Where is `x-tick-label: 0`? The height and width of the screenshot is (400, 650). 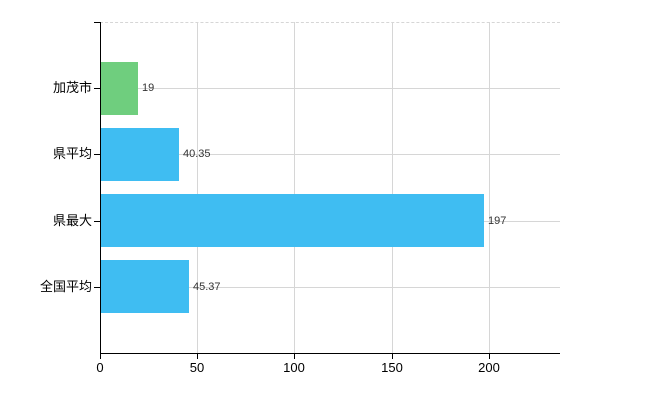 x-tick-label: 0 is located at coordinates (100, 367).